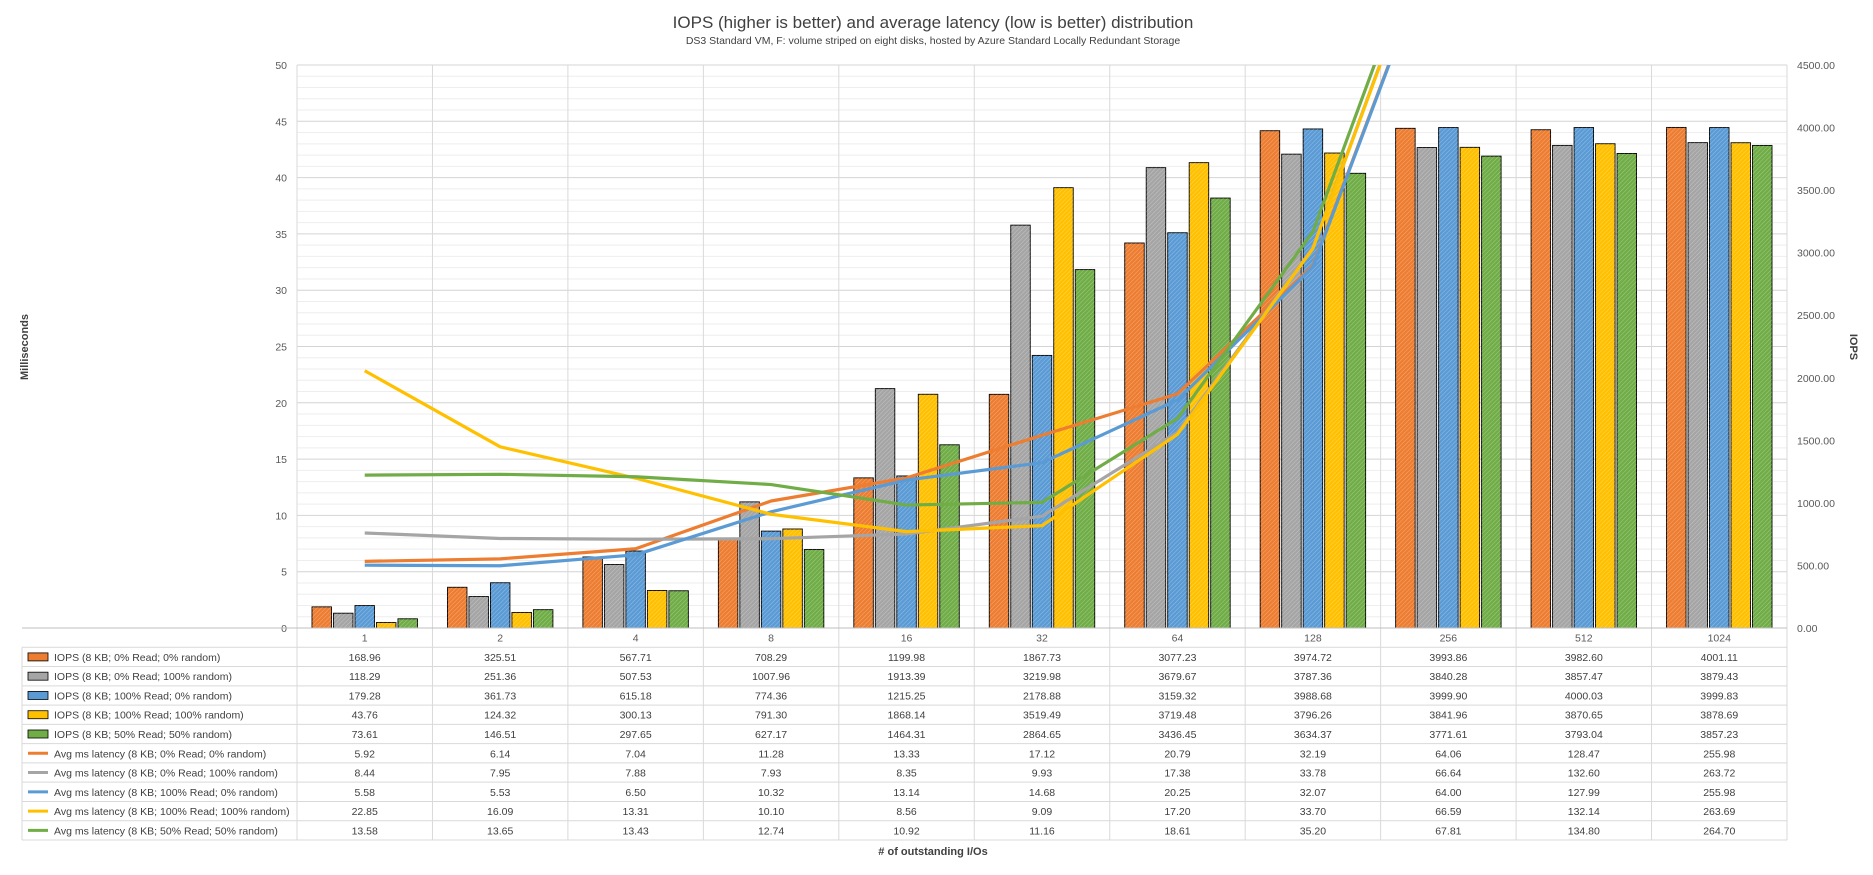  What do you see at coordinates (1313, 774) in the screenshot?
I see `data-label: 33.78` at bounding box center [1313, 774].